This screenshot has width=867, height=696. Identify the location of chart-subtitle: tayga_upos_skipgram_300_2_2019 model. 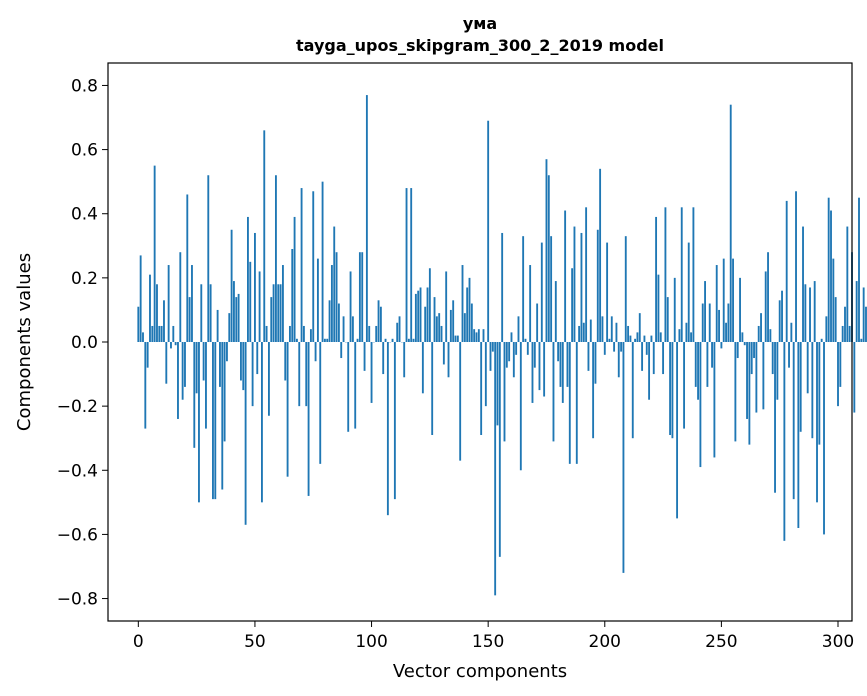
(480, 45).